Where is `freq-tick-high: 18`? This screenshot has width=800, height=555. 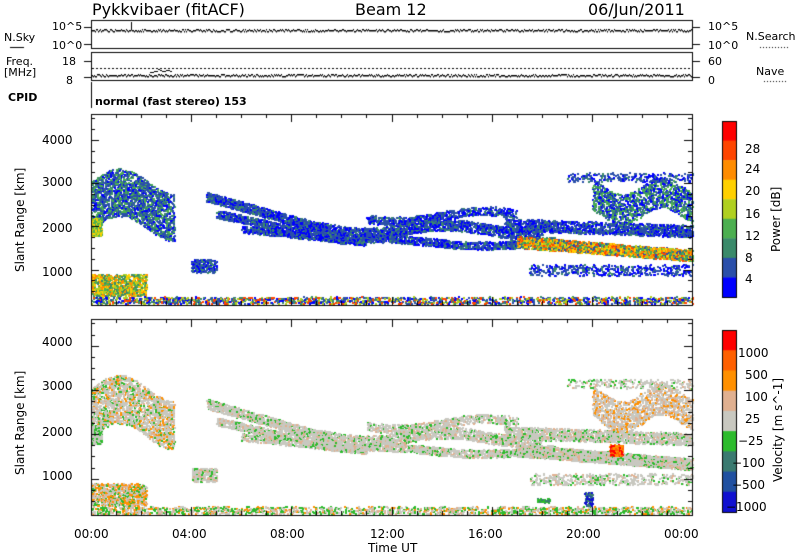
freq-tick-high: 18 is located at coordinates (69, 61).